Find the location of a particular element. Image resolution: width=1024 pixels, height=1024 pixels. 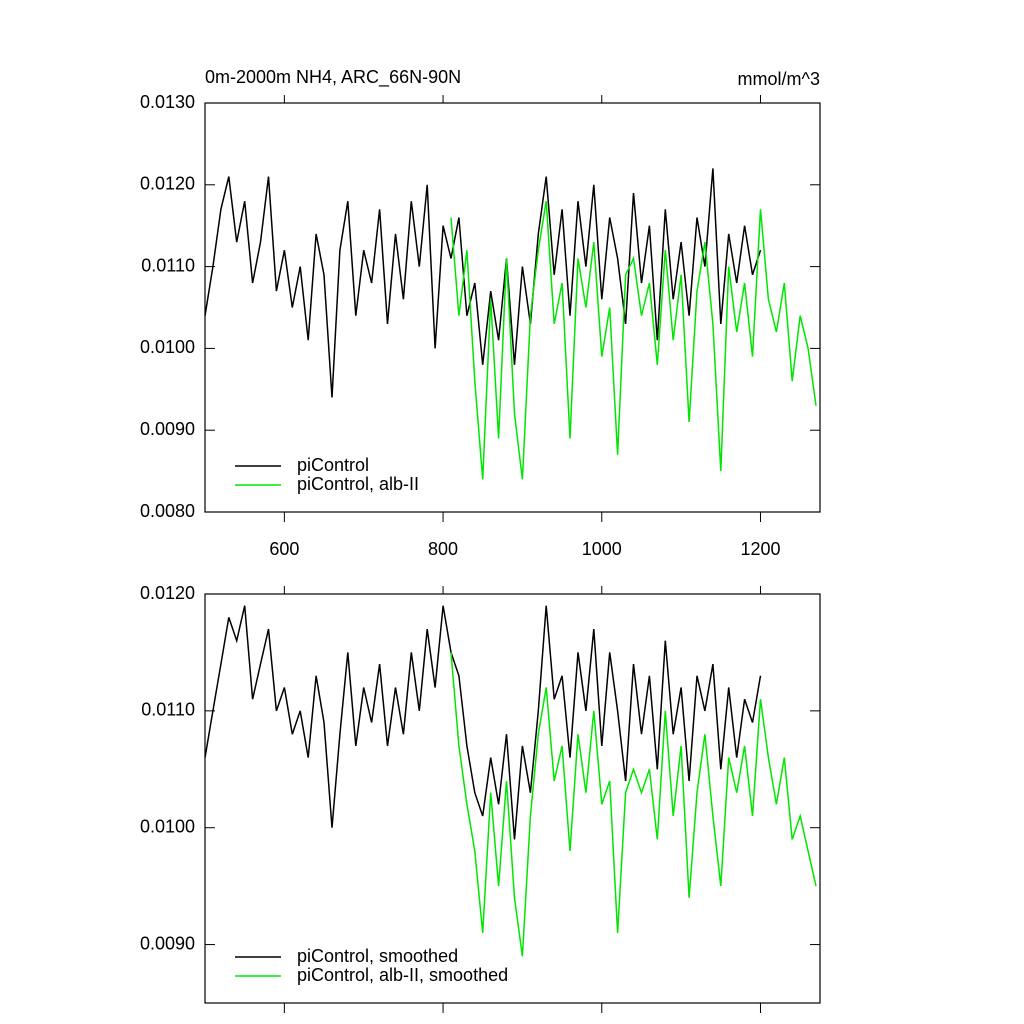

y-tick-label: 0.0130 is located at coordinates (167, 102).